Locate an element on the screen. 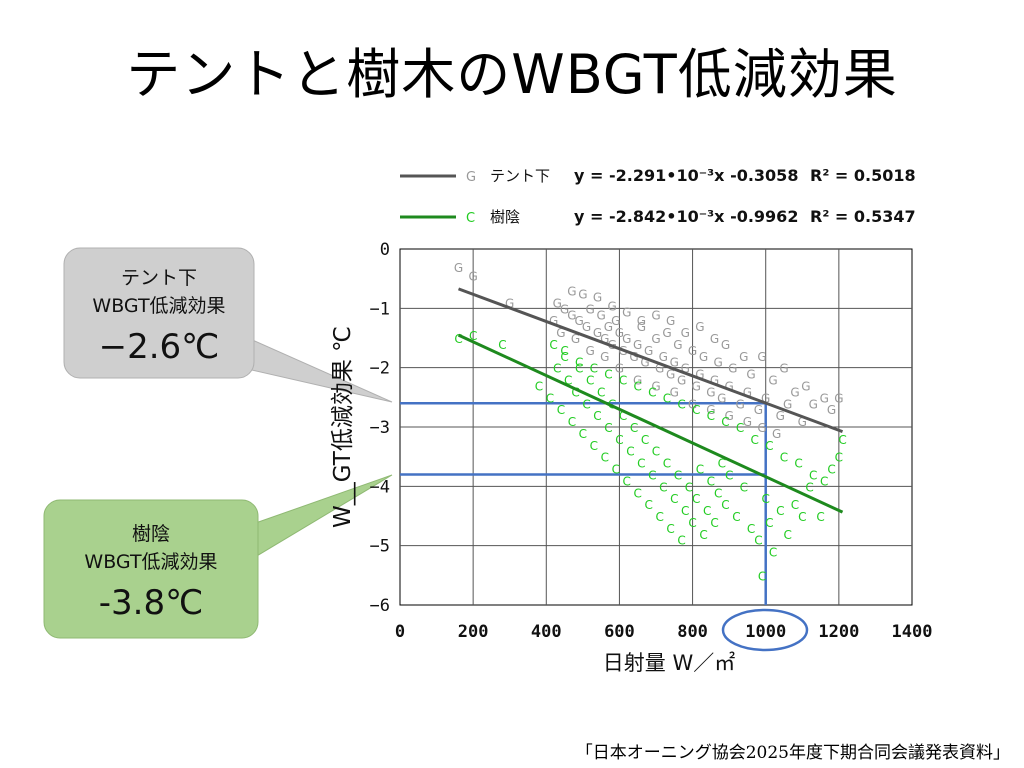  x-tick-label: 1400 is located at coordinates (912, 632).